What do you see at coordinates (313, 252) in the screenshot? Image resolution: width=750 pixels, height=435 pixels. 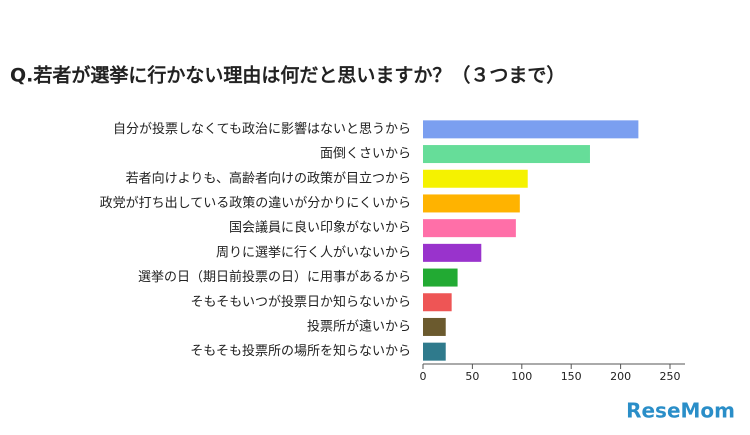 I see `y-tick-label: 周りに選挙に行く人がいないから` at bounding box center [313, 252].